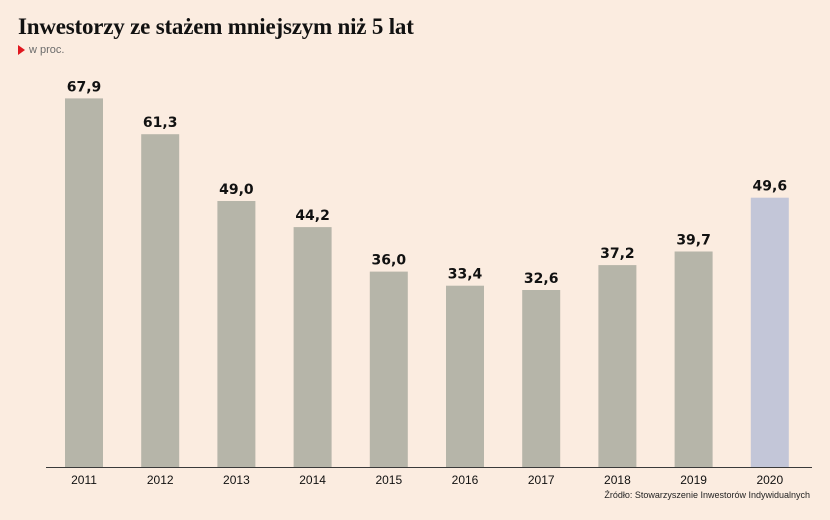 Image resolution: width=830 pixels, height=520 pixels. I want to click on value-label-2011: 67,9, so click(84, 87).